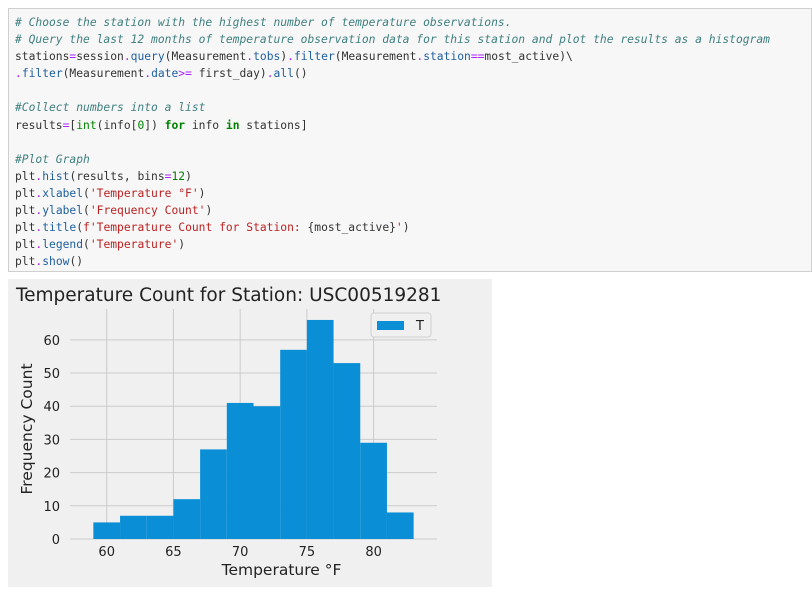 This screenshot has width=812, height=610. I want to click on code-token: all, so click(283, 74).